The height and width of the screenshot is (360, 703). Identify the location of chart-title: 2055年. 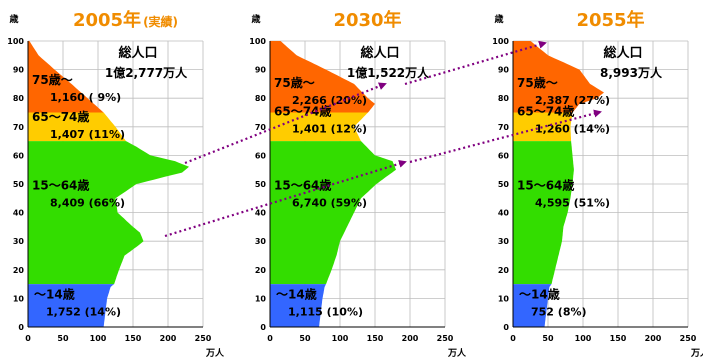
(610, 20).